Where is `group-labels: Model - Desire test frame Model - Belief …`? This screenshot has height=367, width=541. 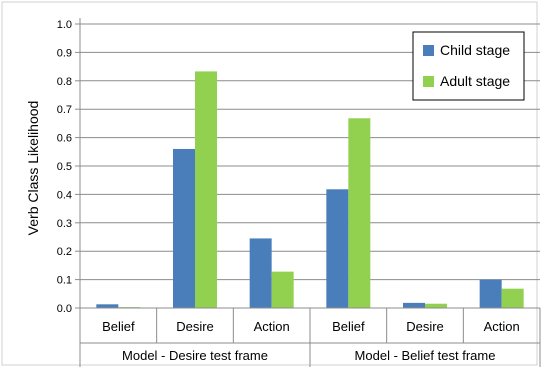
group-labels: Model - Desire test frame Model - Belief … is located at coordinates (308, 355).